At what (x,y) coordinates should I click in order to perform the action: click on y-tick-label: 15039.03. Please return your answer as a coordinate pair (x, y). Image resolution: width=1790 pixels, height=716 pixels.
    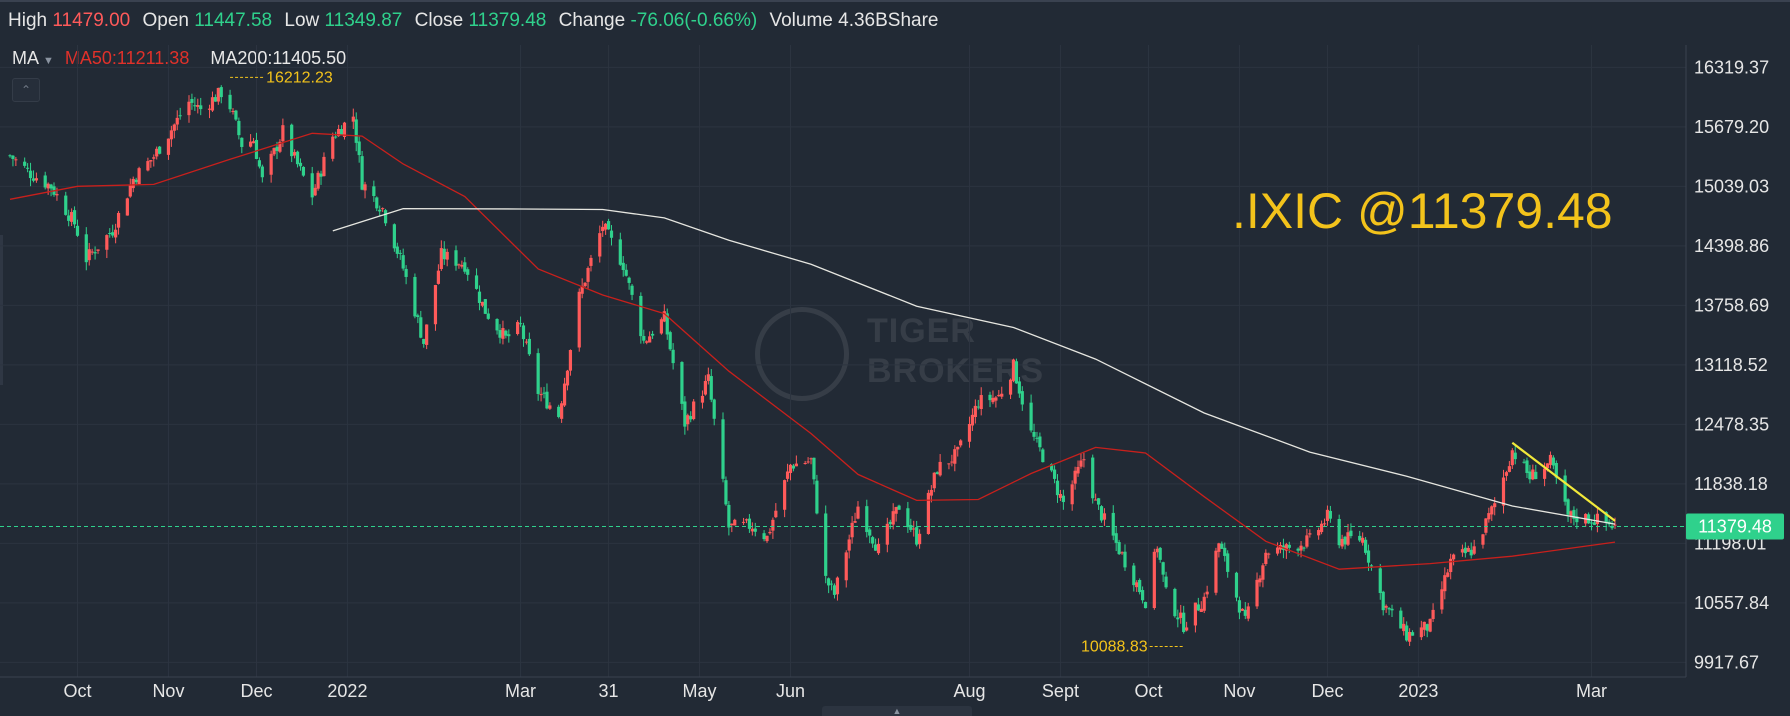
    Looking at the image, I should click on (1731, 186).